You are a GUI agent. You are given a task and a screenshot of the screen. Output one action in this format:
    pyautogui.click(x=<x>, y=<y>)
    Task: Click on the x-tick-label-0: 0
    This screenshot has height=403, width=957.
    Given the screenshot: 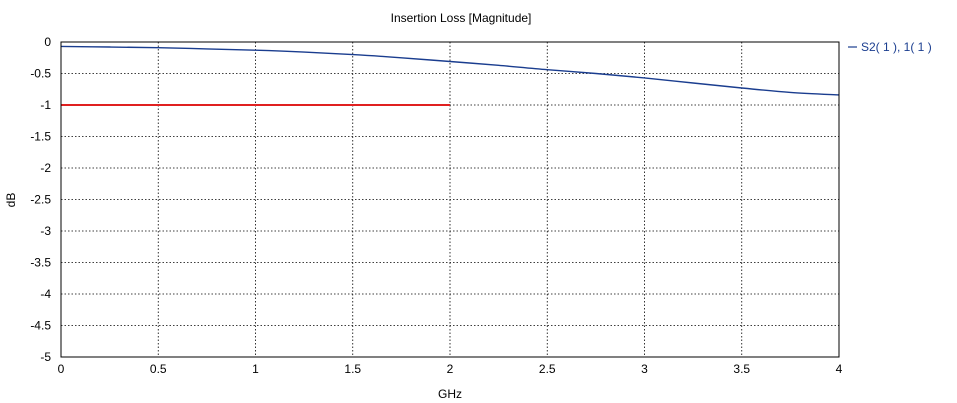 What is the action you would take?
    pyautogui.click(x=61, y=369)
    